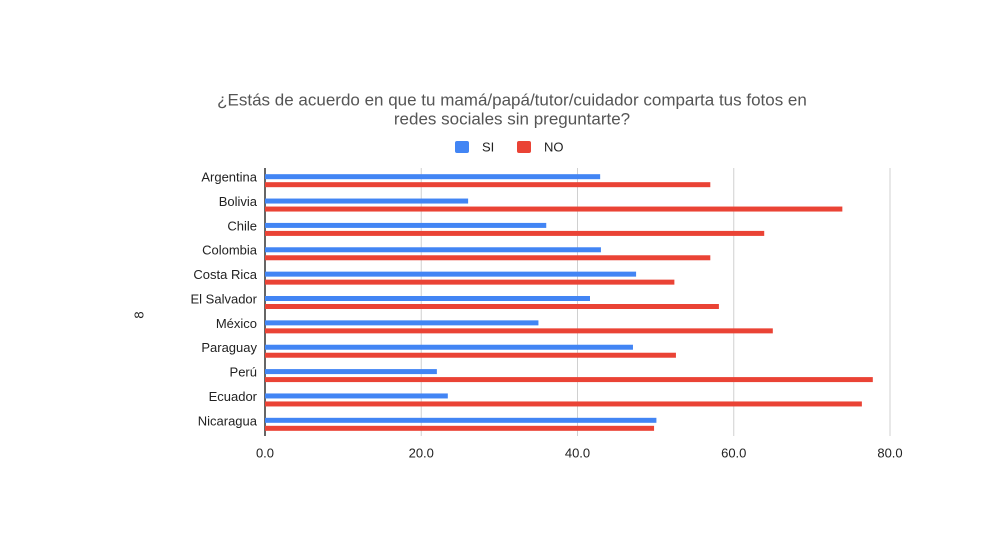 The width and height of the screenshot is (992, 558). Describe the element at coordinates (488, 146) in the screenshot. I see `legend-label: SI` at that location.